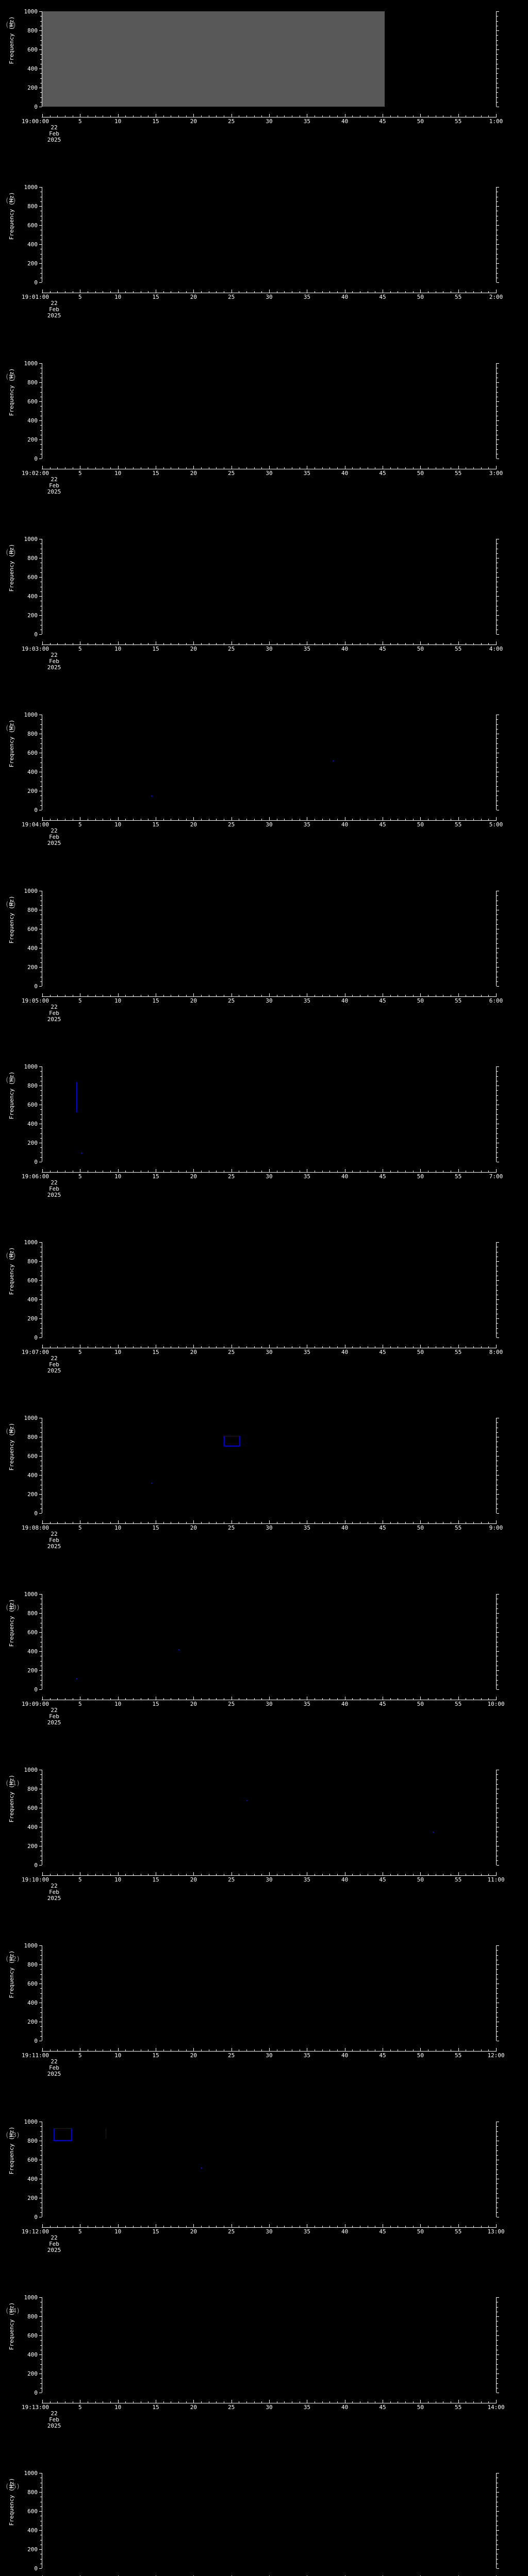 The height and width of the screenshot is (2576, 528). I want to click on y-axis-right-spine, so click(497, 2345).